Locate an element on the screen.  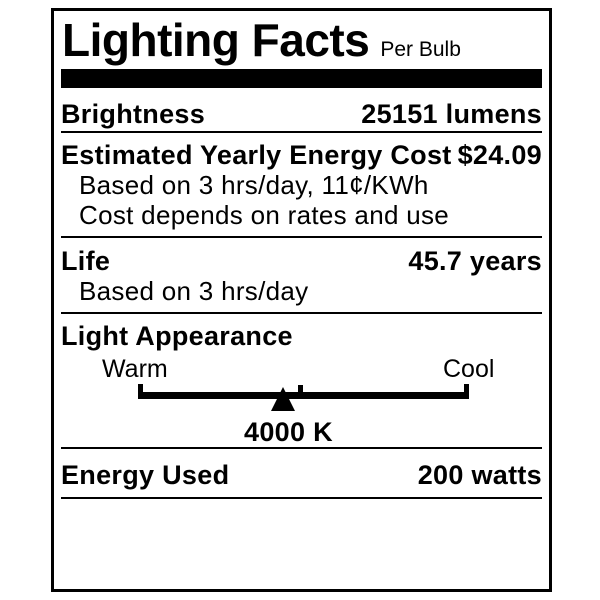
life-section: Life 45.7 years Based on 3 hrs/day is located at coordinates (301, 276).